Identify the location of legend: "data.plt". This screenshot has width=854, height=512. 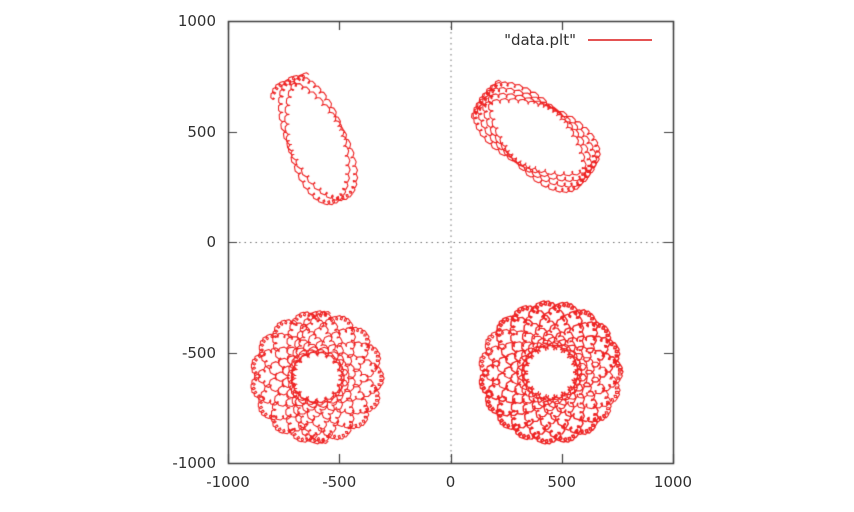
(529, 40).